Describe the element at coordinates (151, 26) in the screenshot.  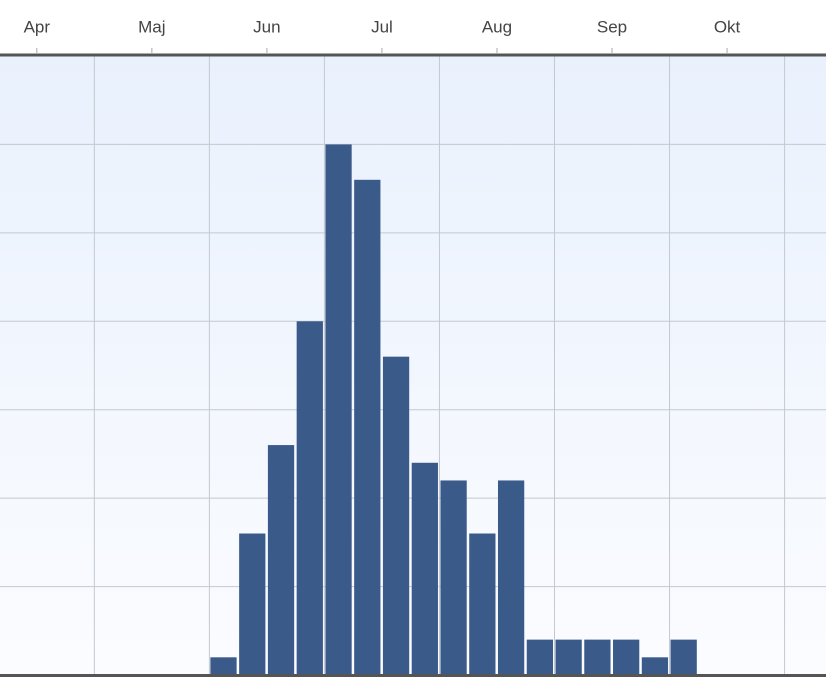
I see `x-tick-label: Maj` at that location.